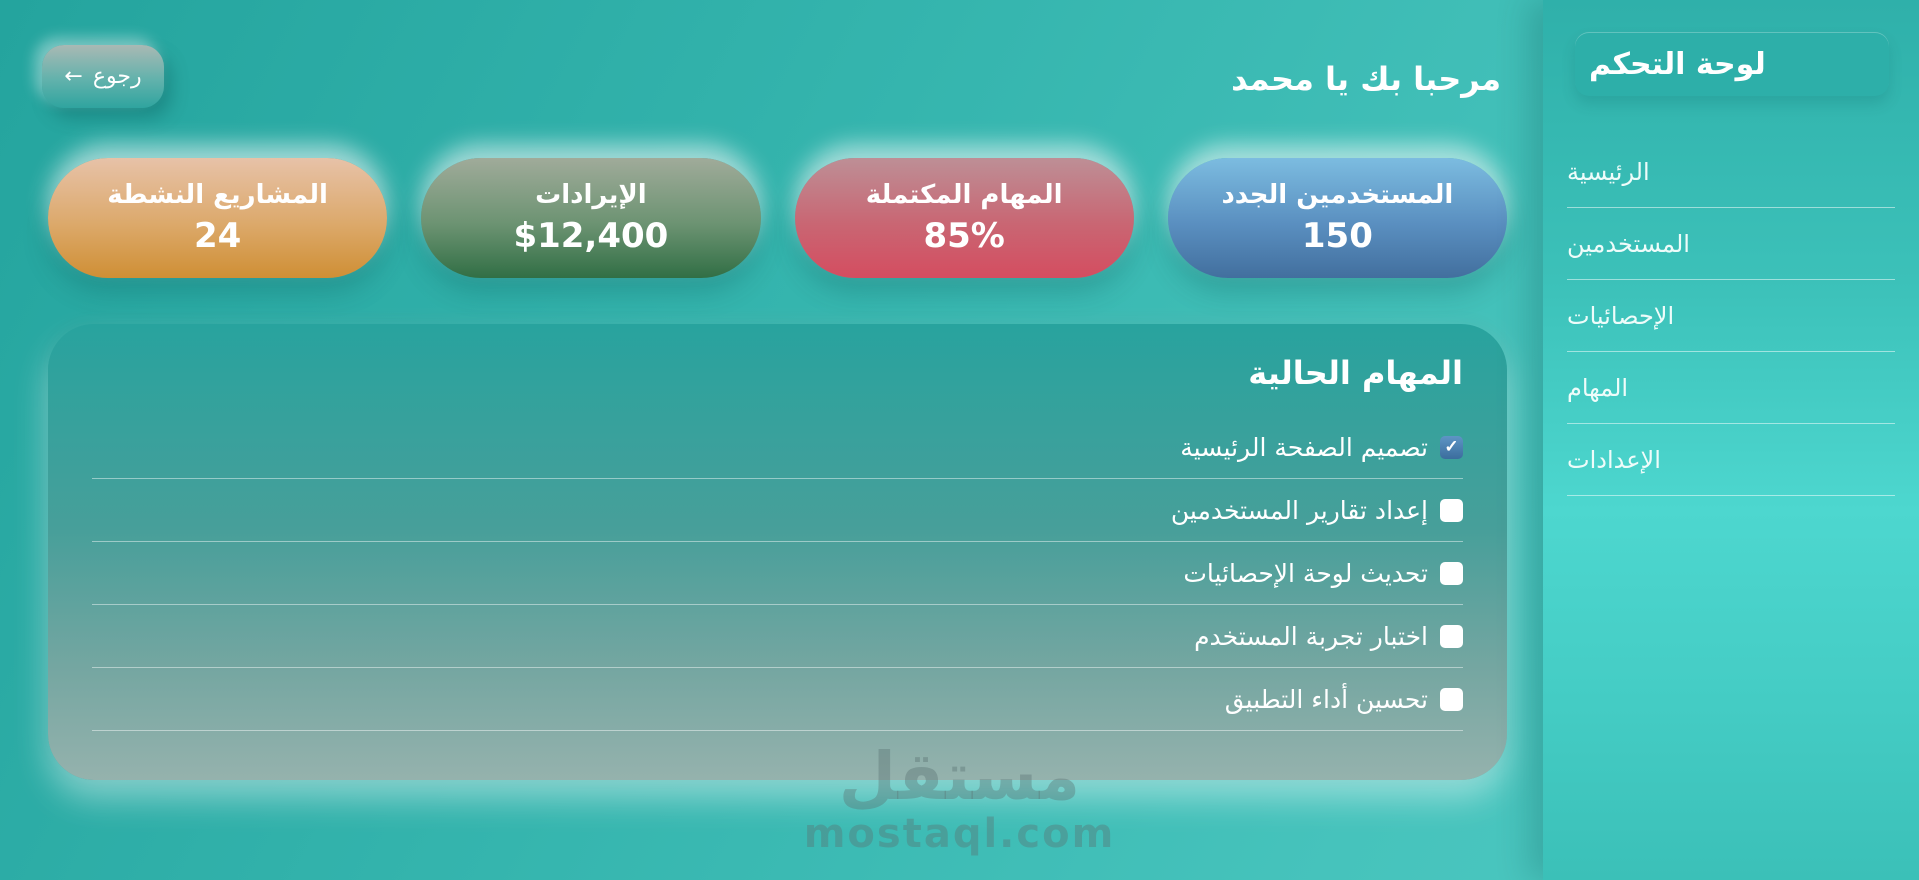 This screenshot has width=1919, height=880. I want to click on stat-value: 85%, so click(964, 236).